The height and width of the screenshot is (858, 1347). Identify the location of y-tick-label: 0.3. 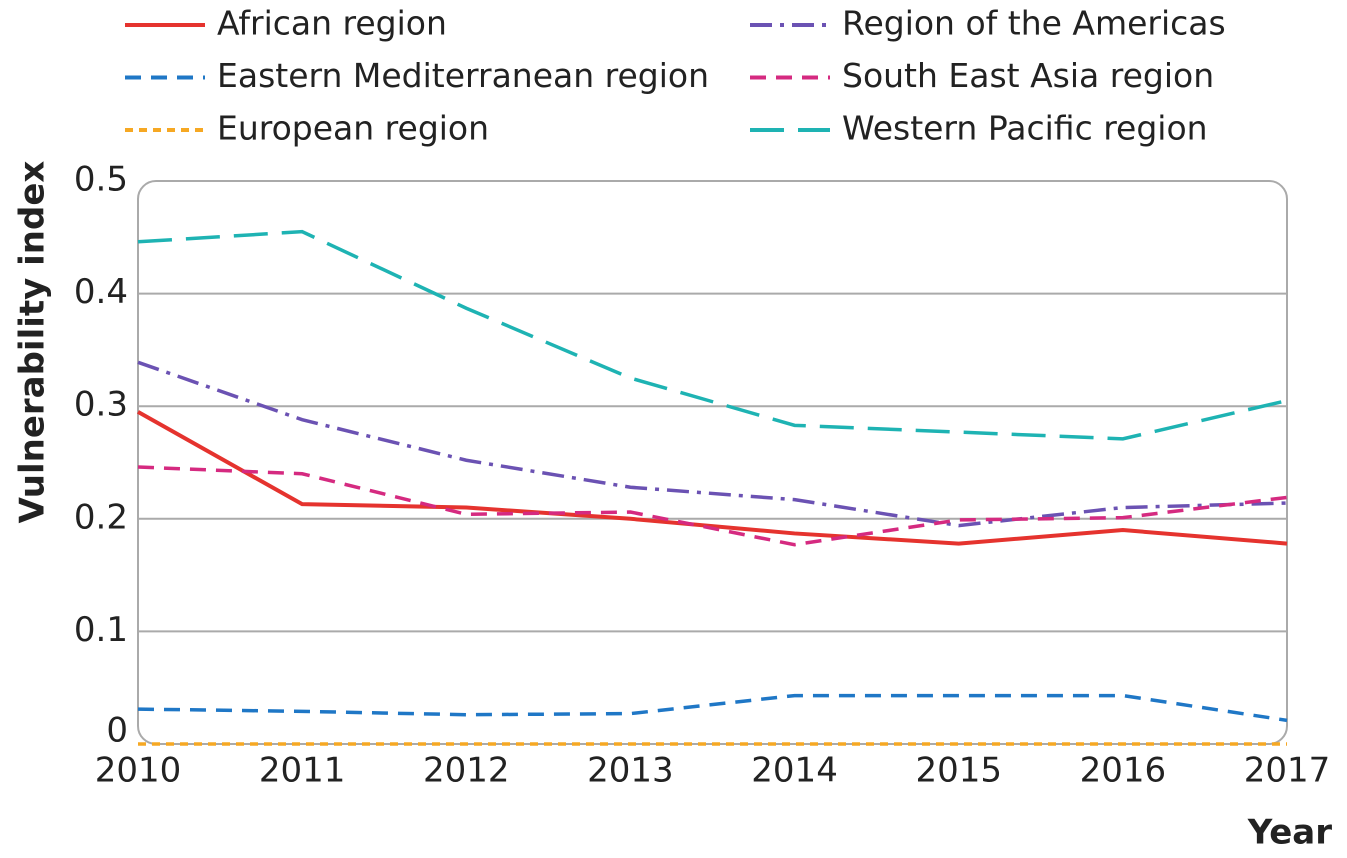
(101, 405).